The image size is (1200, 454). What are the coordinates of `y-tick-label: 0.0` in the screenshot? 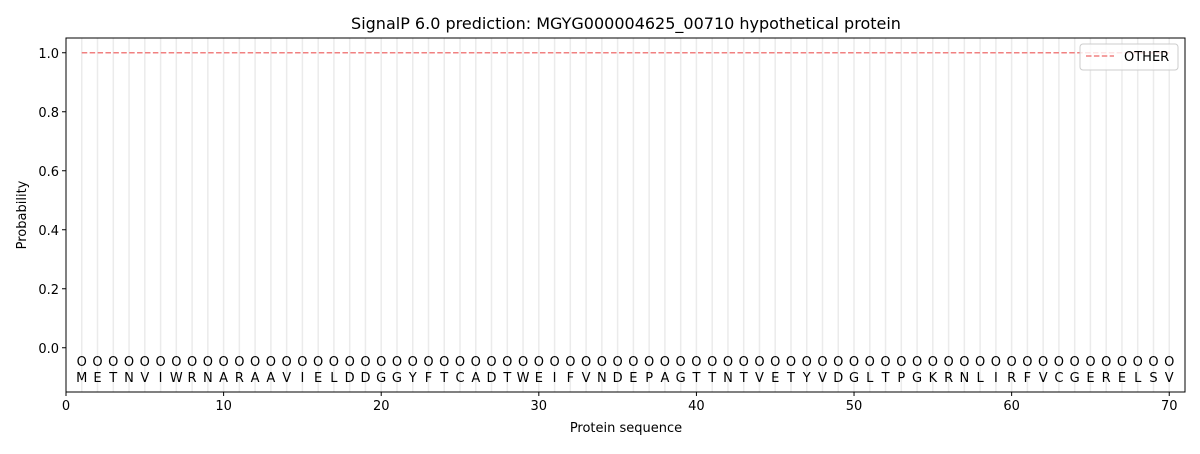 It's located at (48, 349).